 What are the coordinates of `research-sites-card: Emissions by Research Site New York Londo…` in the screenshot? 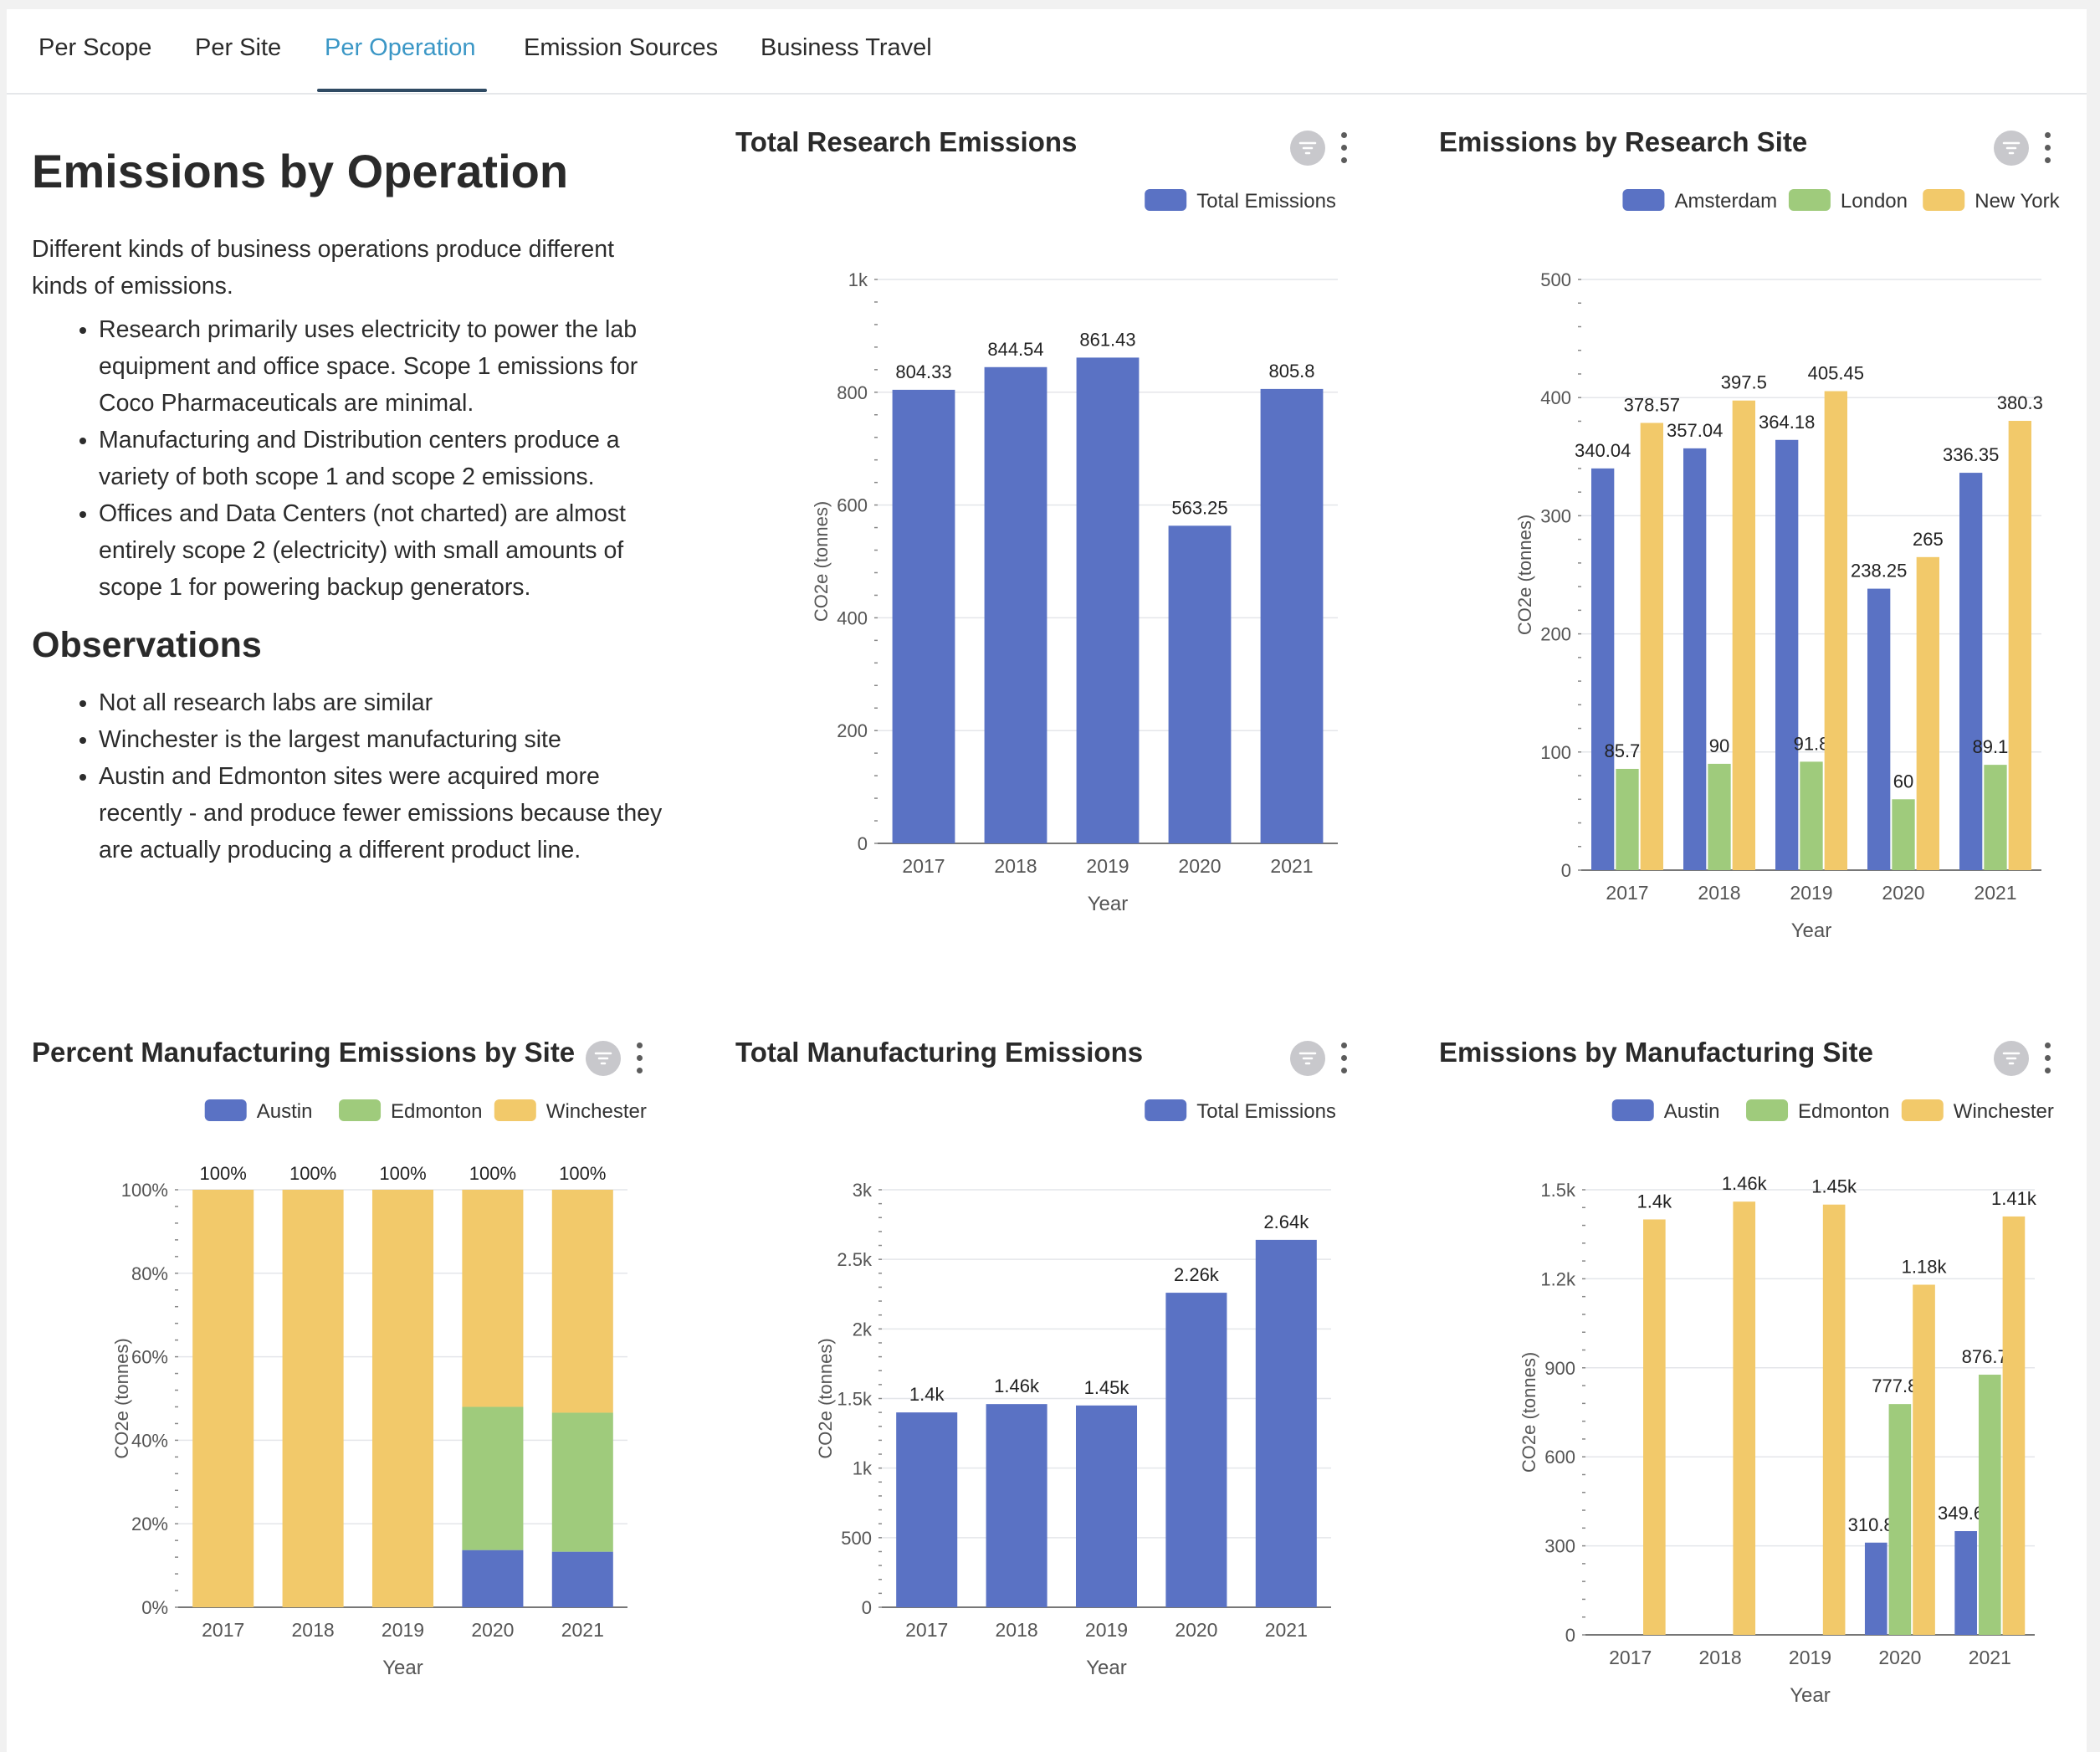 It's located at (1757, 536).